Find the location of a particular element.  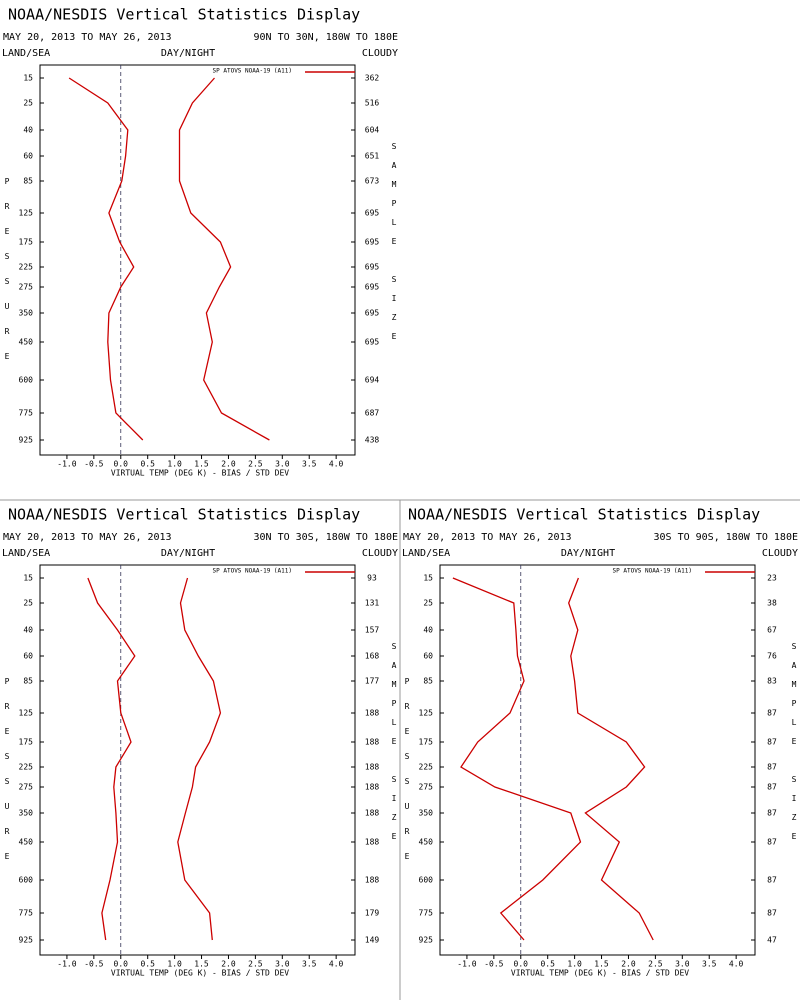

region: 90N TO 30N, 180W TO 180E is located at coordinates (326, 37).